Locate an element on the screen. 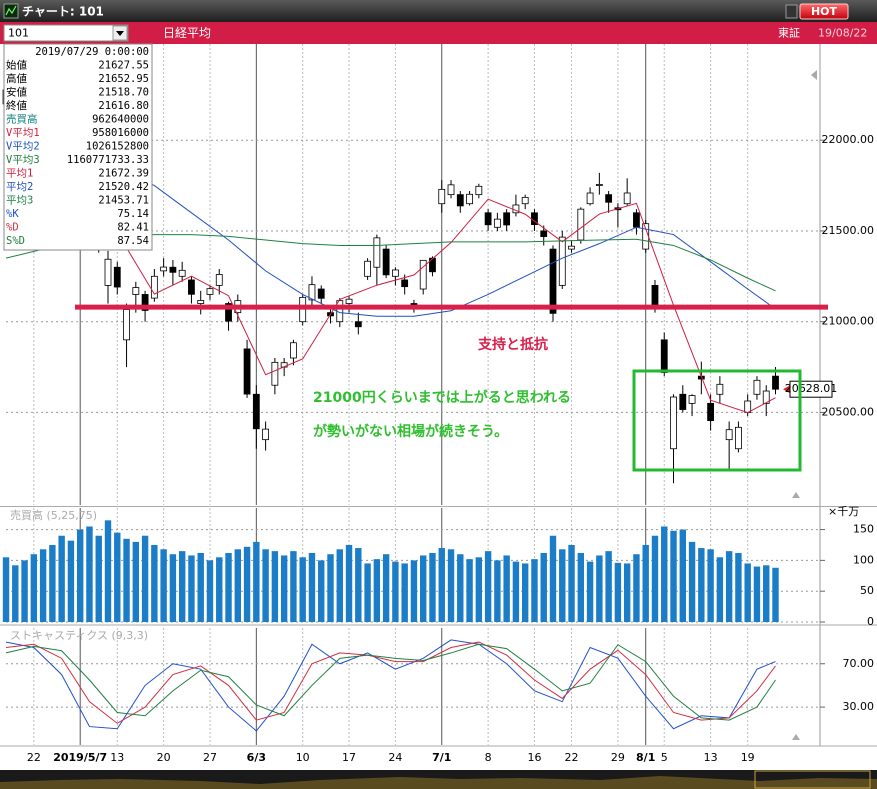 This screenshot has height=789, width=877. code-input is located at coordinates (66, 33).